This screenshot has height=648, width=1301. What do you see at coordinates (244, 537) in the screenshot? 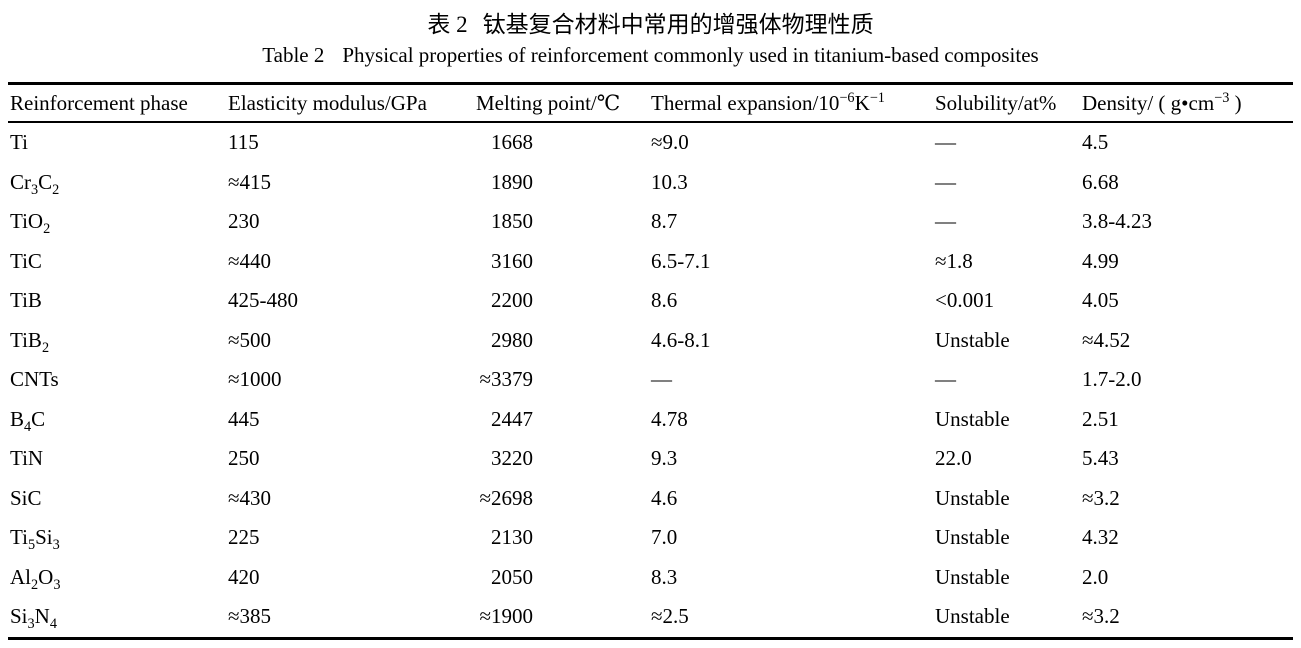
I see `cell-modulus: 225` at bounding box center [244, 537].